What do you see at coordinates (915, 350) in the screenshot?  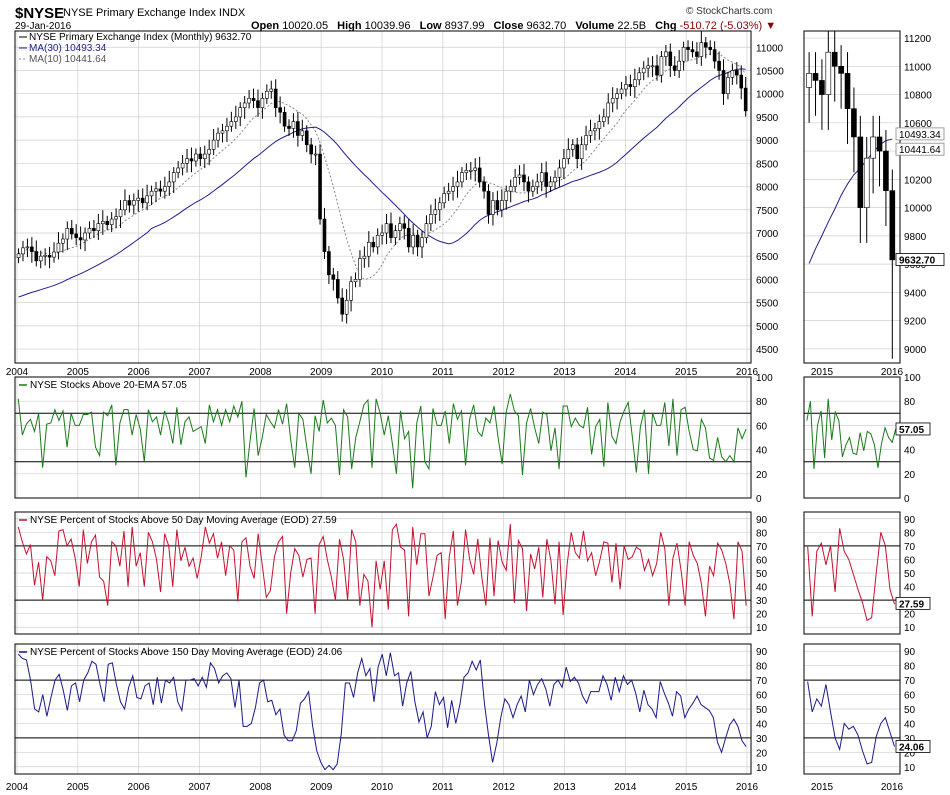 I see `zoom-y-tick-label: 9000` at bounding box center [915, 350].